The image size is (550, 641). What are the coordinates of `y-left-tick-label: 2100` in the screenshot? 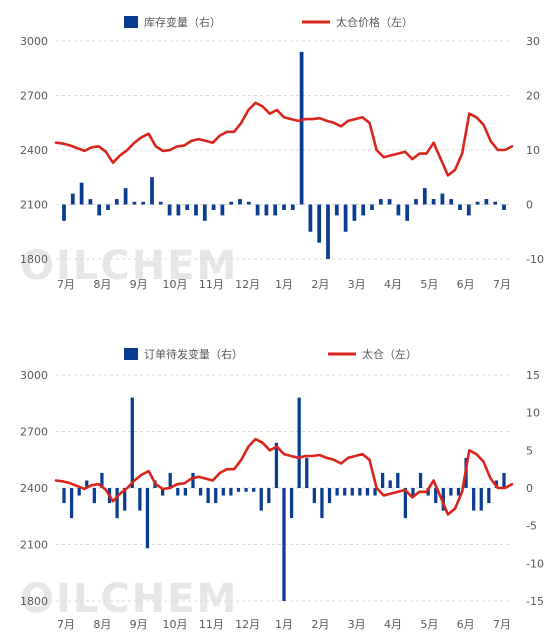 It's located at (34, 545).